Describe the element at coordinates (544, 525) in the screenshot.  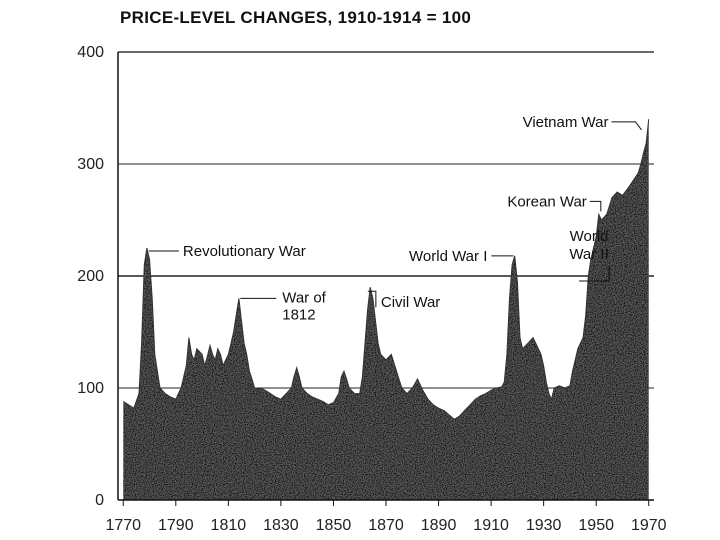
I see `x-tick-label: 1930` at that location.